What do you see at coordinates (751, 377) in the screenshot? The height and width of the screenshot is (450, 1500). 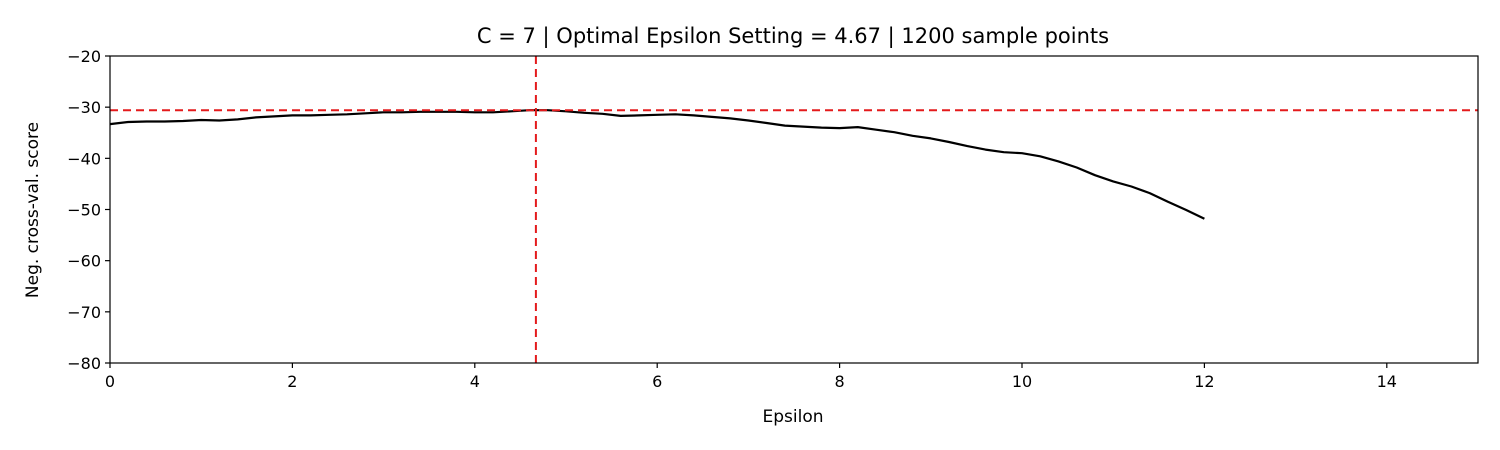 I see `x-axis-ticks: 0 2 4 6 8 10 12 14` at bounding box center [751, 377].